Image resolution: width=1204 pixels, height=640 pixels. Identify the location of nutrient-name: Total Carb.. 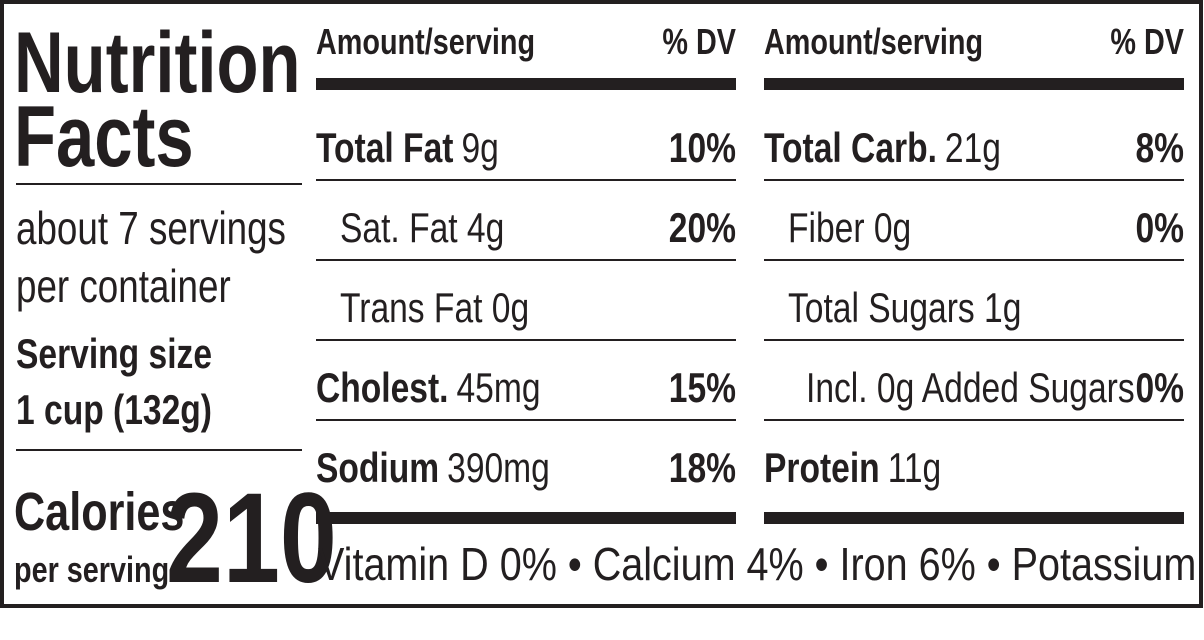
(850, 149).